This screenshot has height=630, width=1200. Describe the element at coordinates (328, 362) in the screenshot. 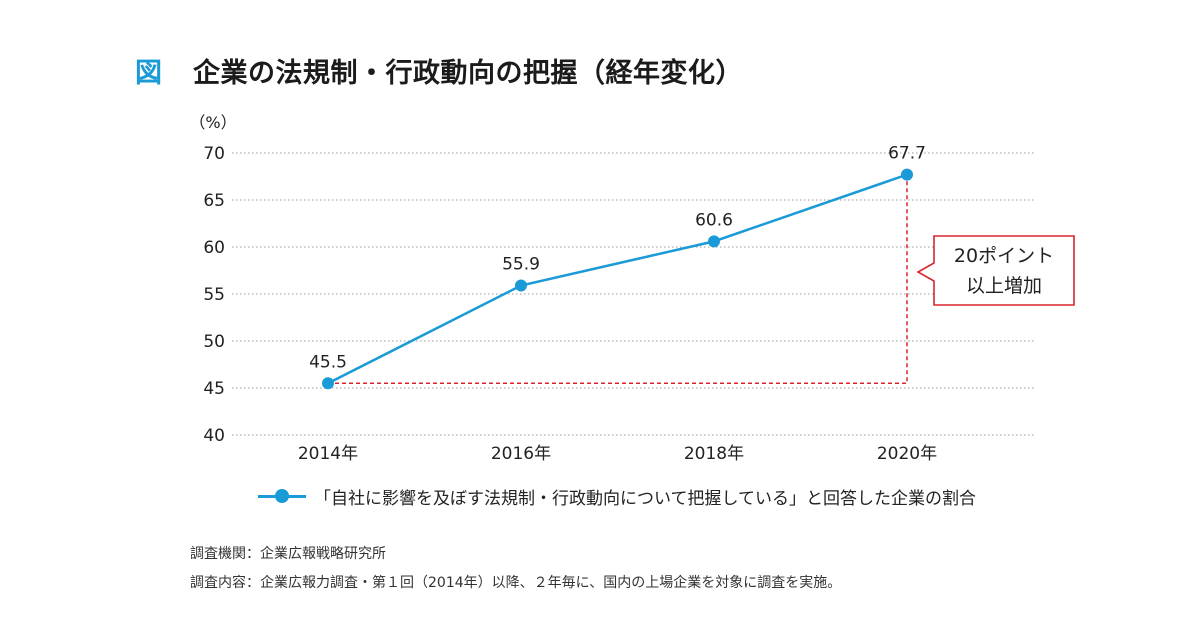

I see `data-label: 45.5` at that location.